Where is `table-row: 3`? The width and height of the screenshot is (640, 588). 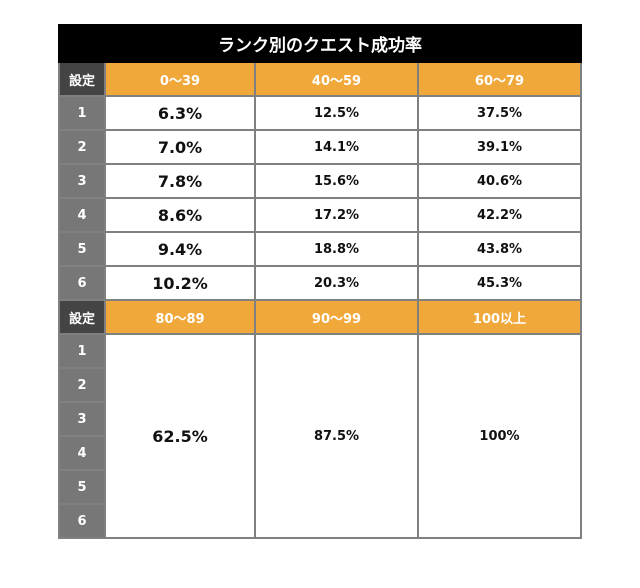
table-row: 3 is located at coordinates (319, 419).